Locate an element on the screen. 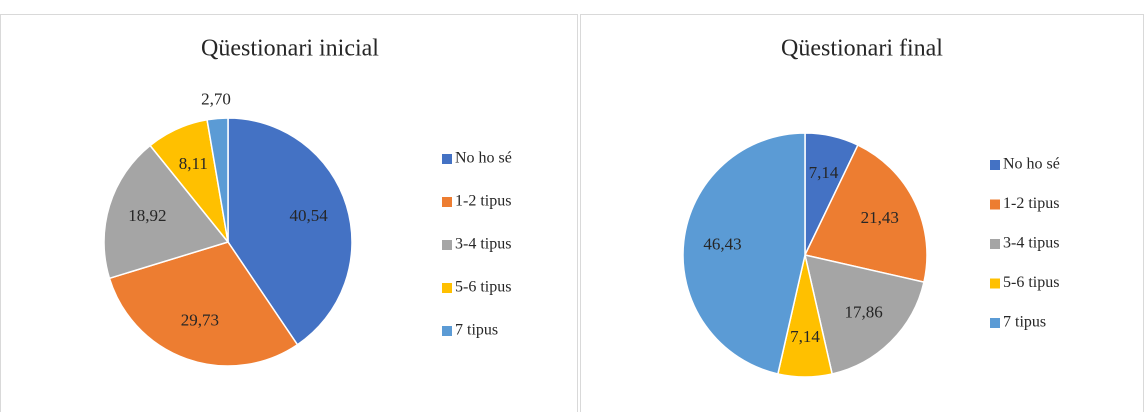  chart-title: Qüestionari final is located at coordinates (862, 49).